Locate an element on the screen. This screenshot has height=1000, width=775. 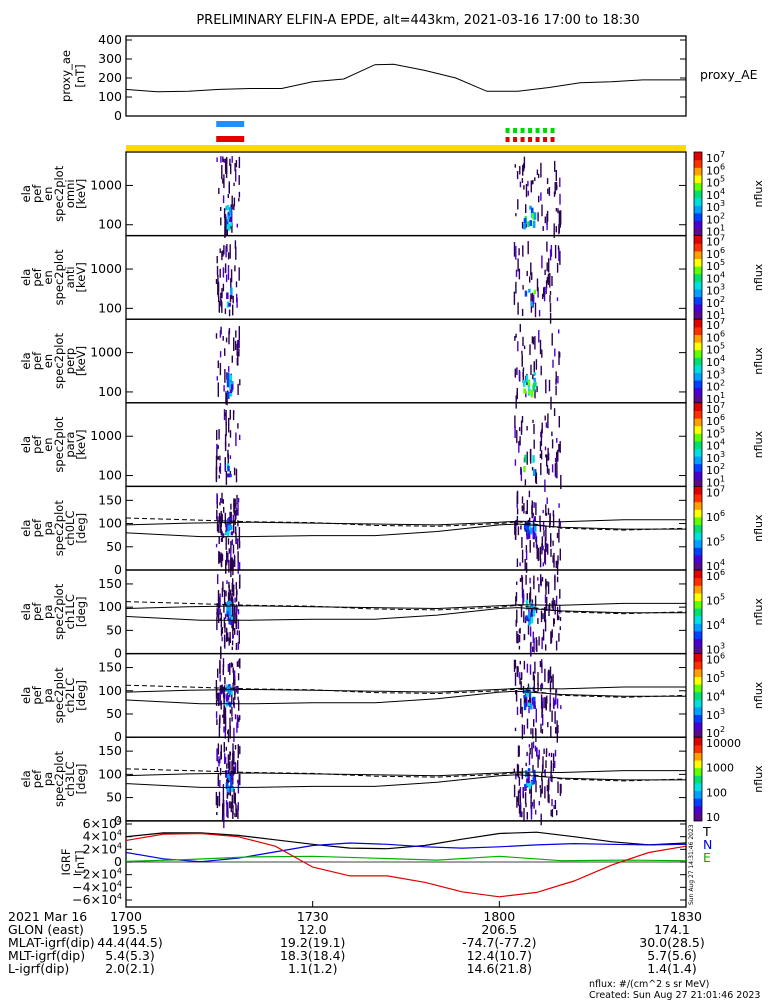
orbit-cell: 18.3(18.4) is located at coordinates (312, 955).